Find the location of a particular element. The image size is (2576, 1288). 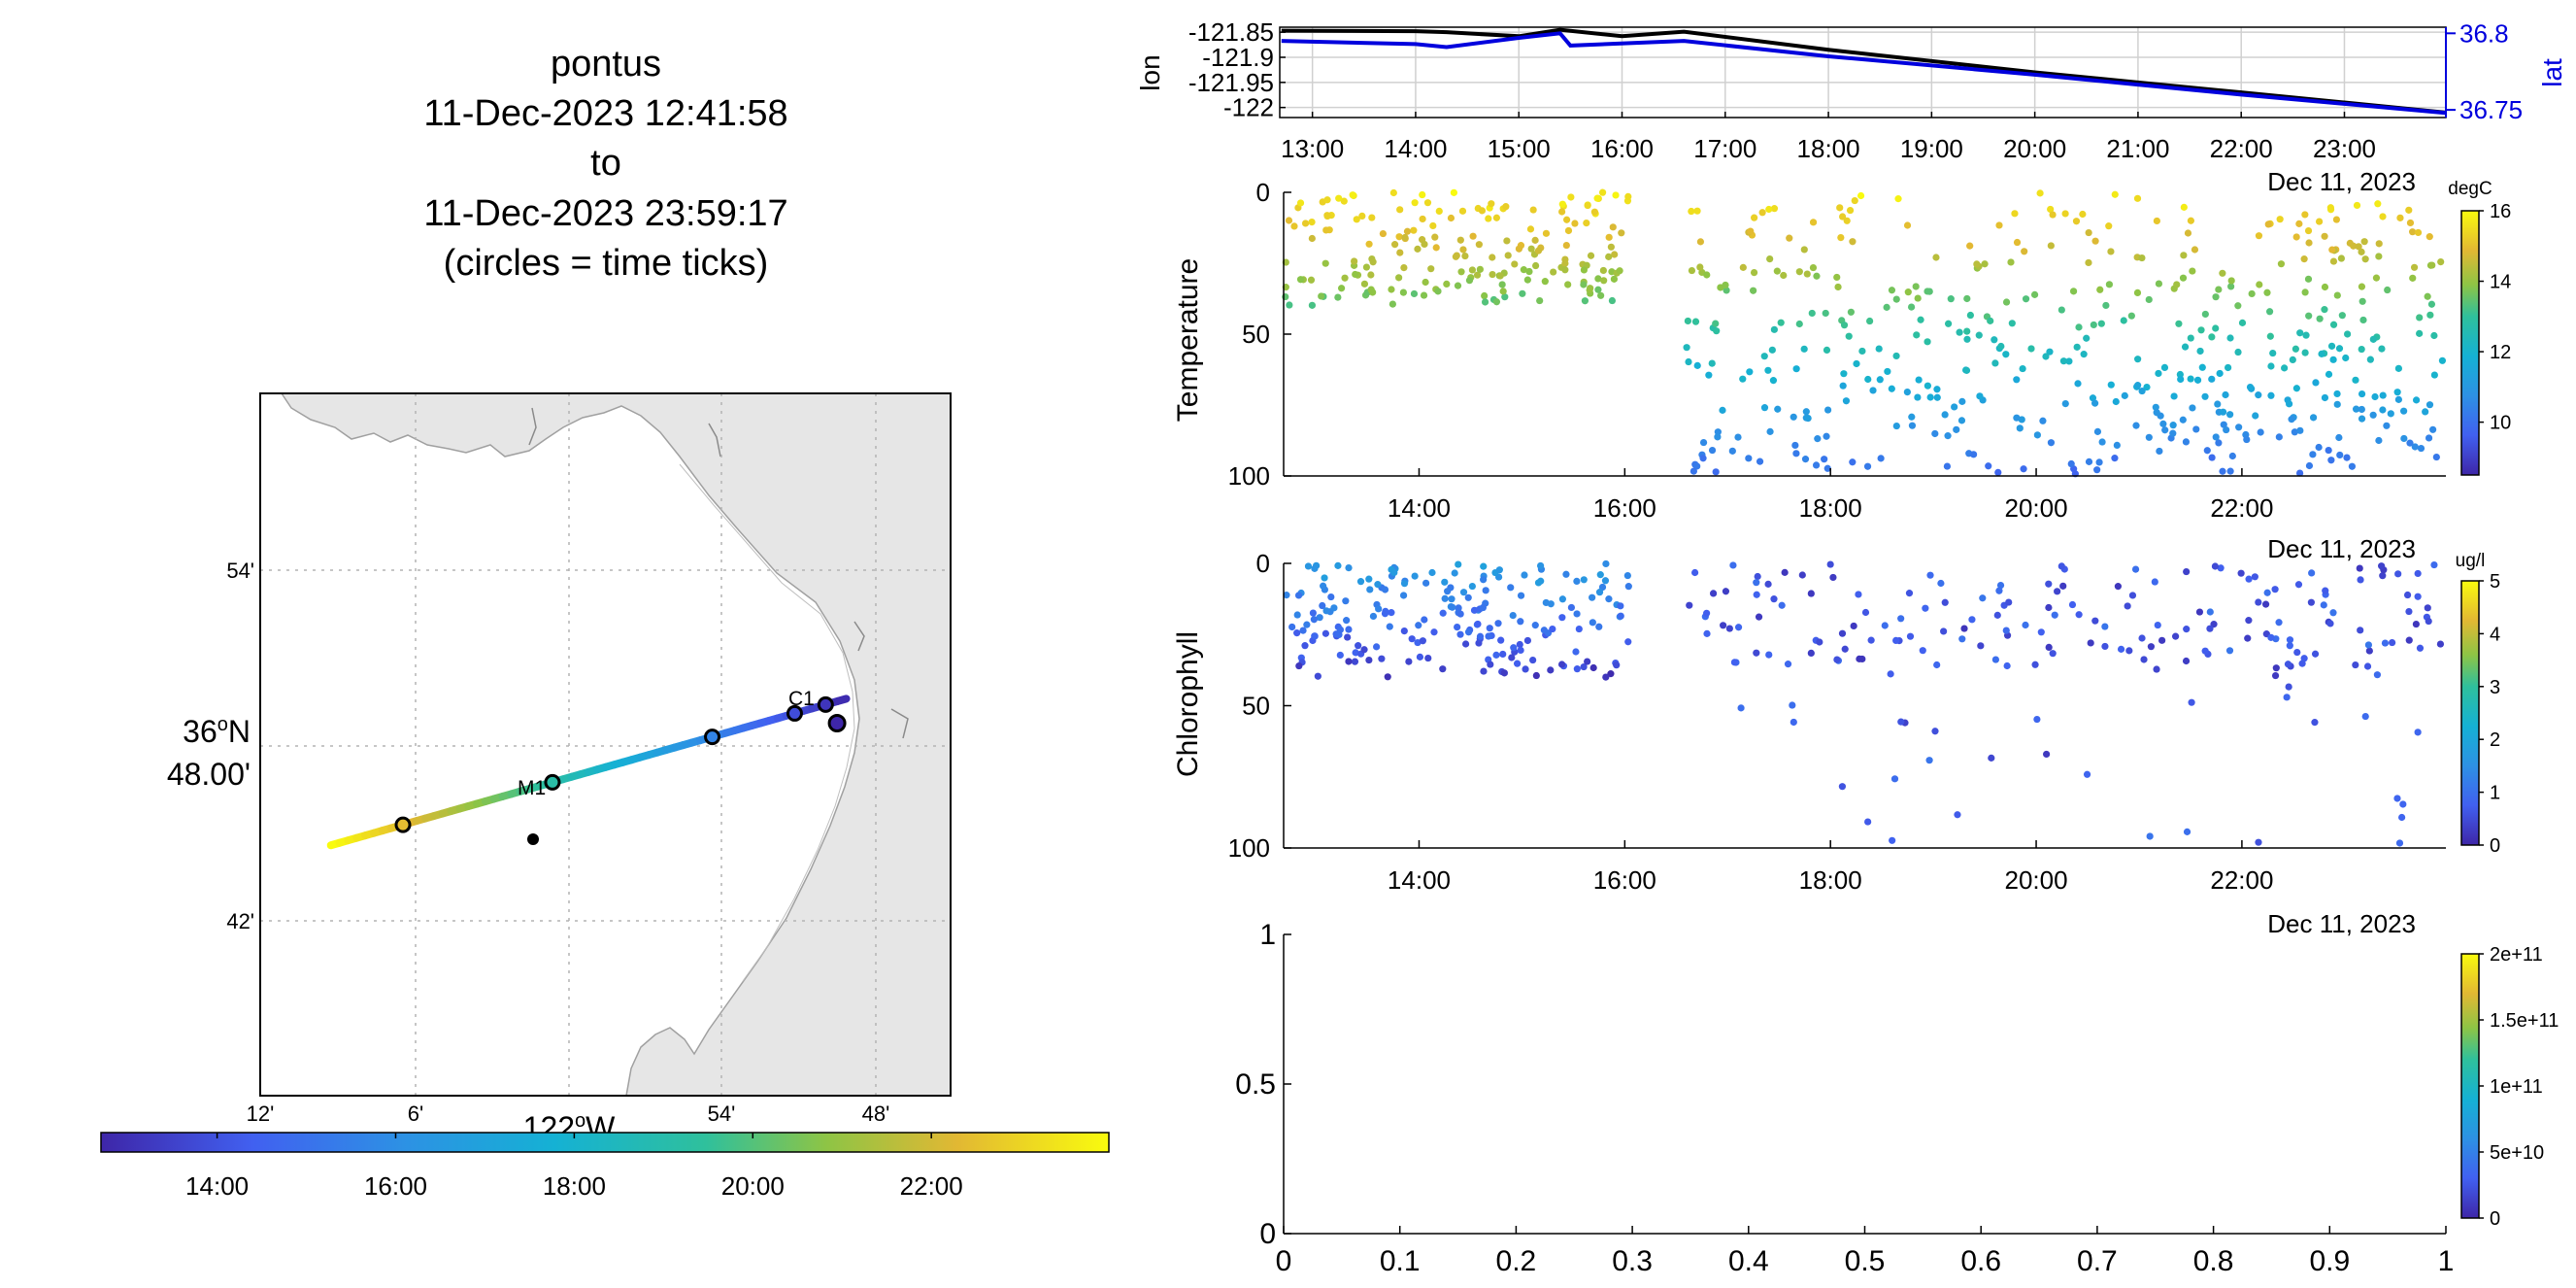

position-x-tick-label: 16:00 is located at coordinates (1622, 148).